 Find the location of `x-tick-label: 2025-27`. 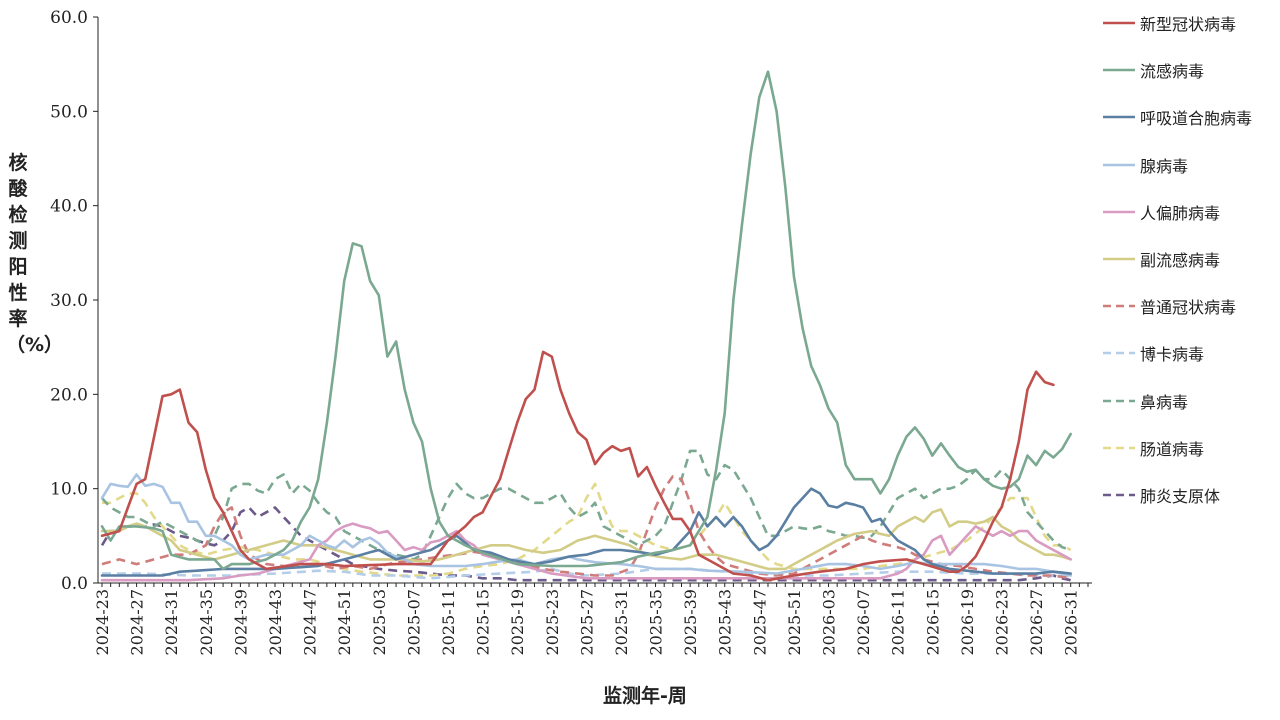

x-tick-label: 2025-27 is located at coordinates (586, 622).